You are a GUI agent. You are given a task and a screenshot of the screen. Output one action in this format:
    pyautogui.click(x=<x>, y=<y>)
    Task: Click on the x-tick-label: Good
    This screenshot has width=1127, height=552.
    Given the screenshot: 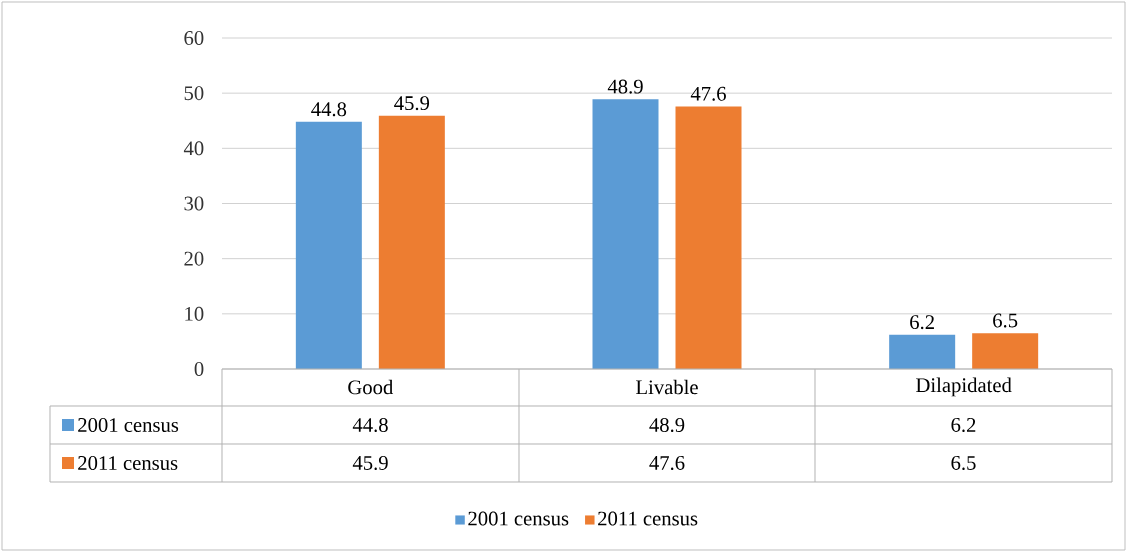 What is the action you would take?
    pyautogui.click(x=371, y=387)
    